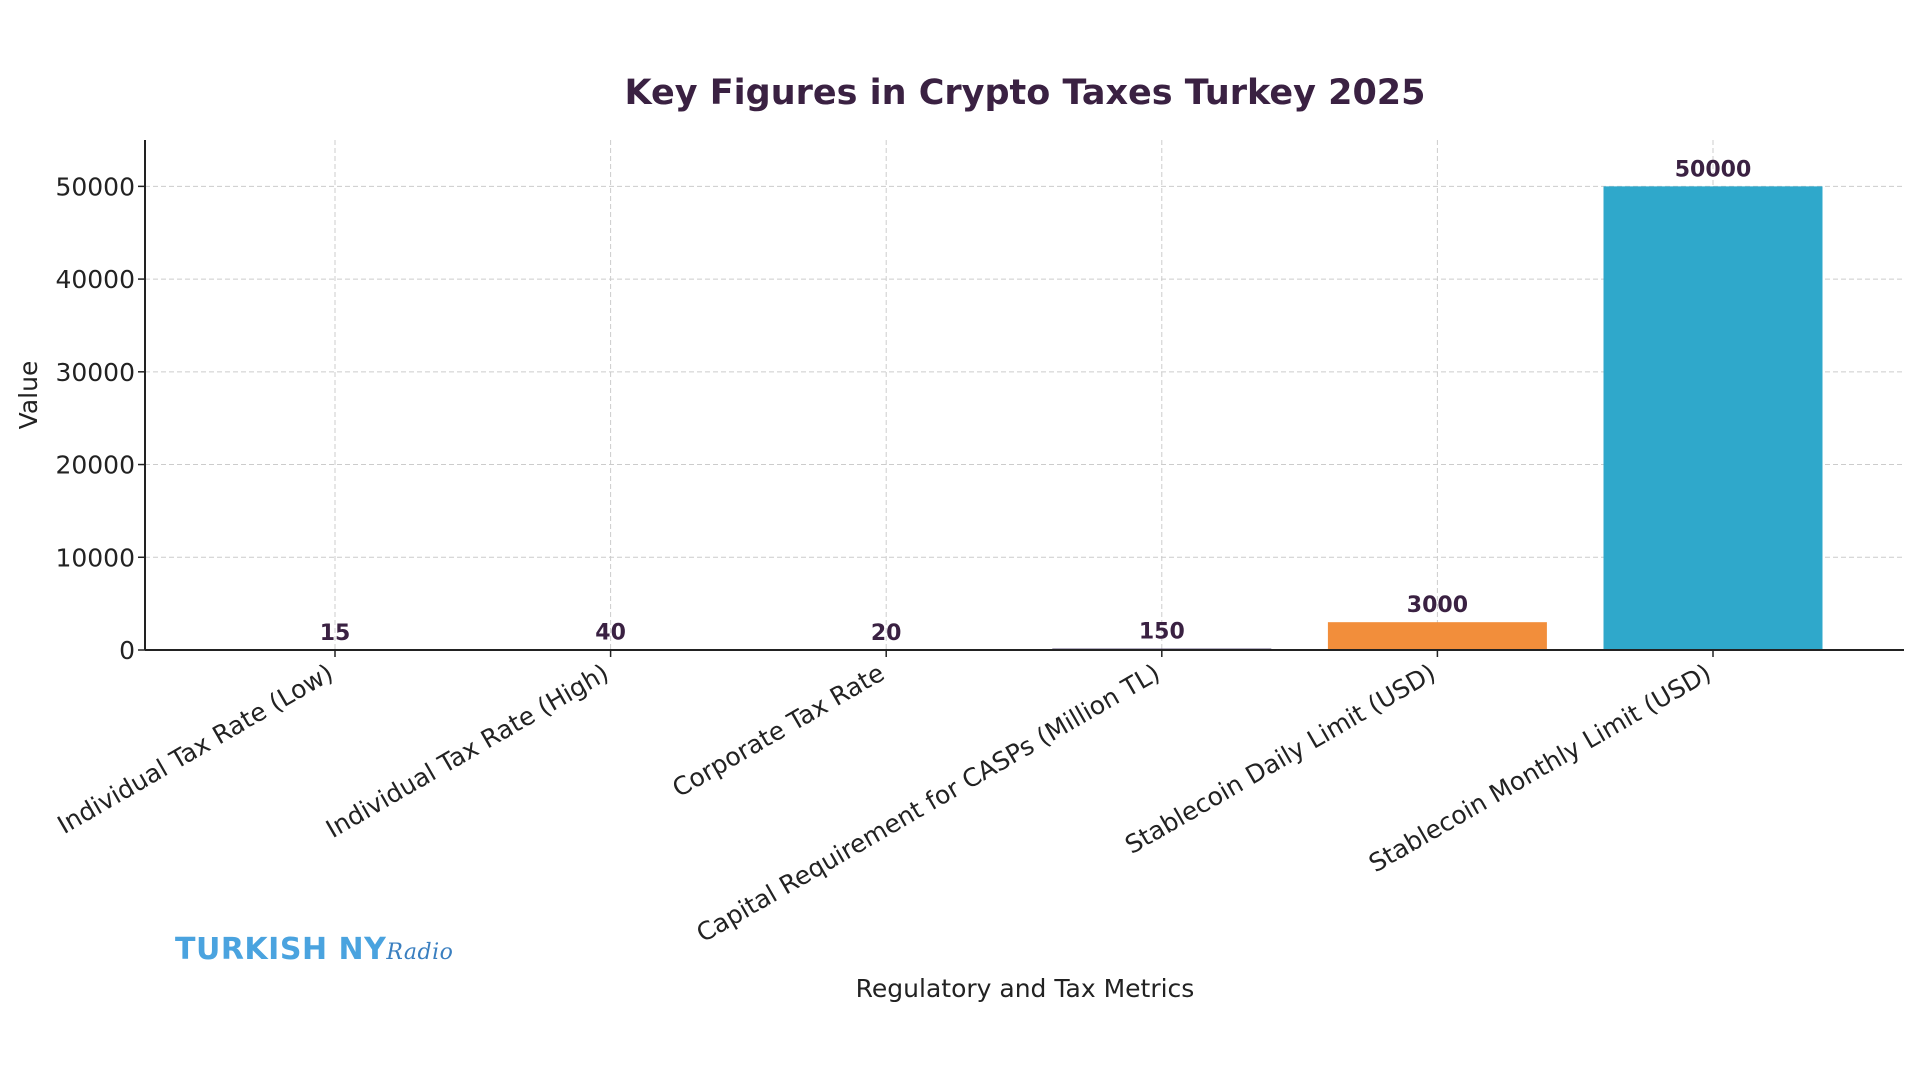 This screenshot has width=1920, height=1080. I want to click on x-tick-label: Corporate Tax Rate, so click(778, 730).